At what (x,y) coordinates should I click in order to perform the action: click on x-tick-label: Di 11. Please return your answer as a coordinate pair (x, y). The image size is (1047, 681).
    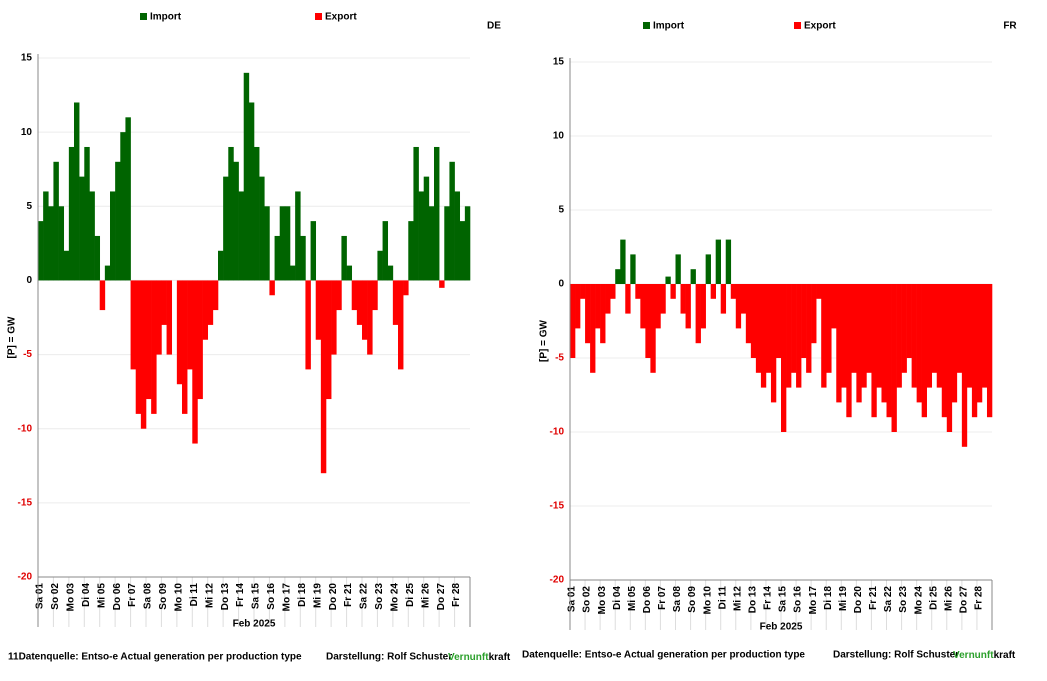
    Looking at the image, I should click on (194, 595).